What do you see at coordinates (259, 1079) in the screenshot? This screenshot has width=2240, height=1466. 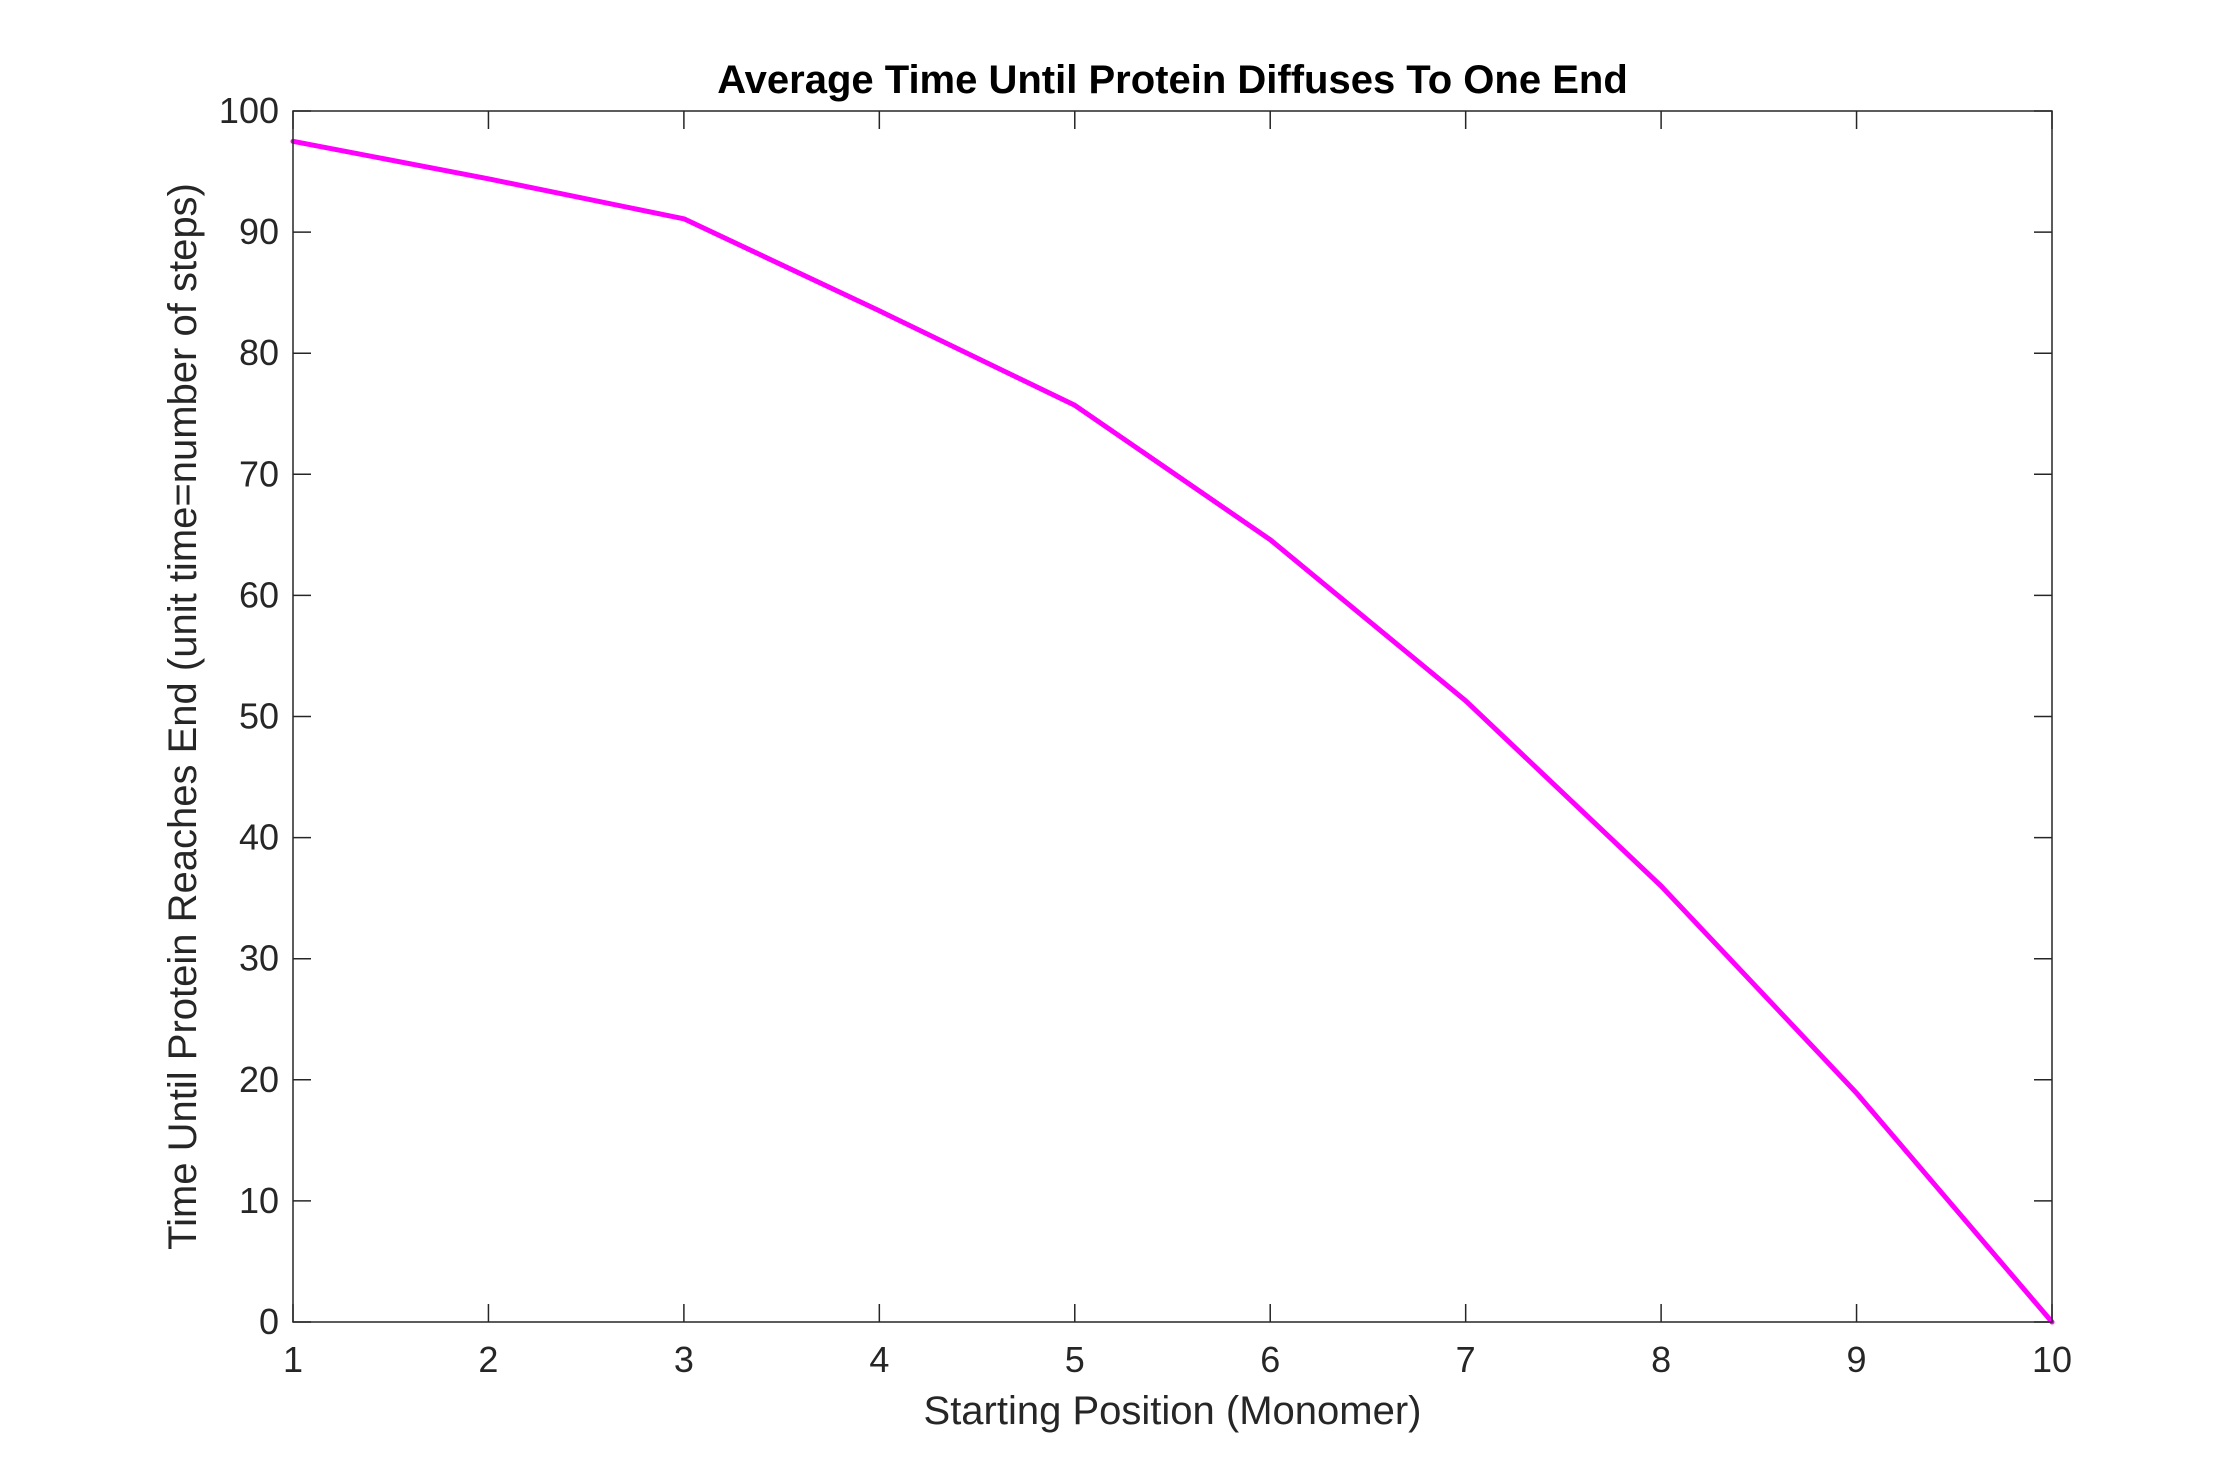 I see `y-tick-label: 20` at bounding box center [259, 1079].